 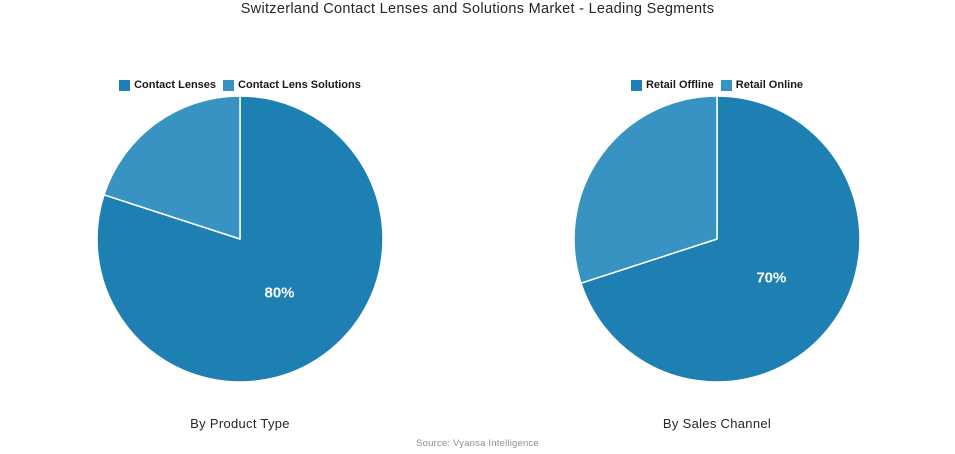 I want to click on product-type-legend: Contact Lenses Contact Lens Solutions, so click(x=240, y=85).